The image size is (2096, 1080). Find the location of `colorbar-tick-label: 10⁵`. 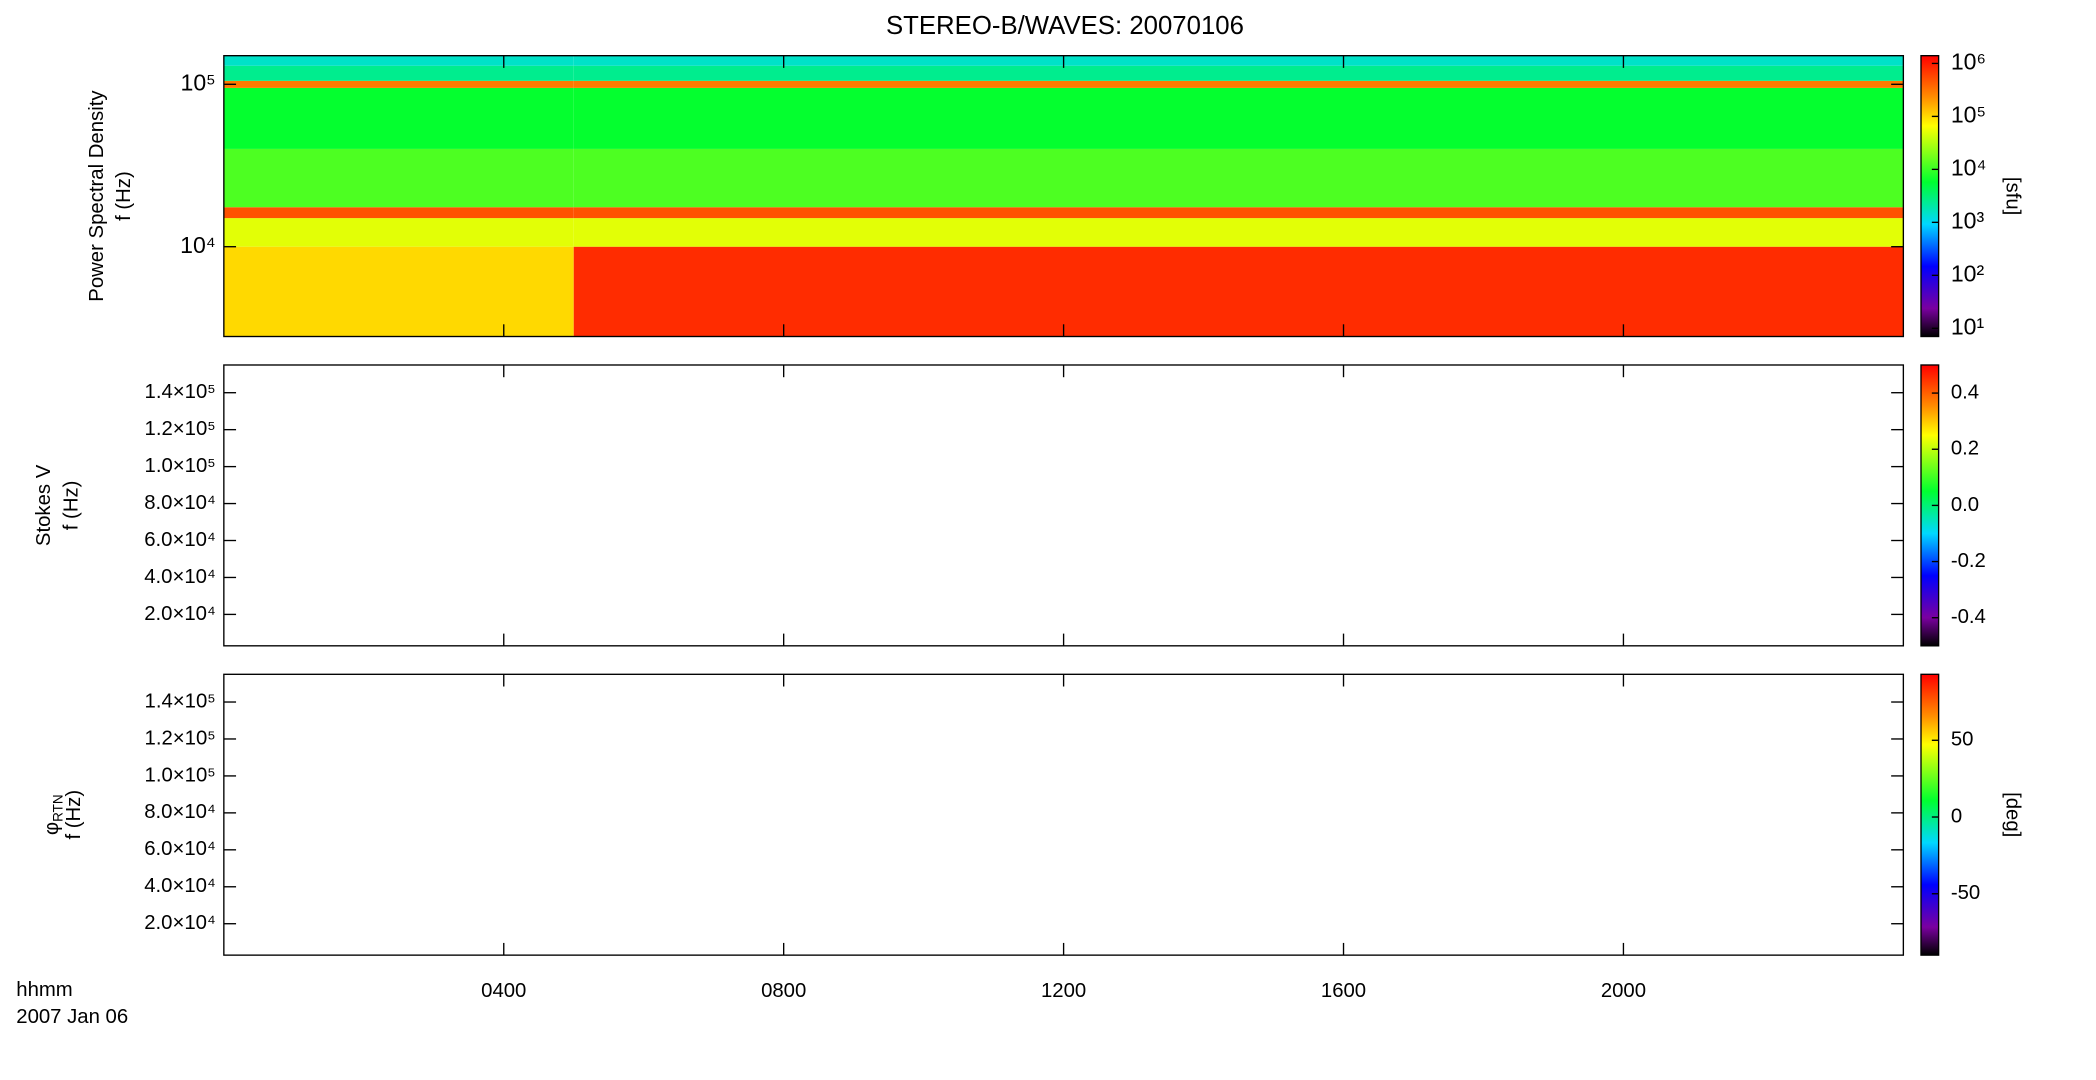

colorbar-tick-label: 10⁵ is located at coordinates (1968, 114).